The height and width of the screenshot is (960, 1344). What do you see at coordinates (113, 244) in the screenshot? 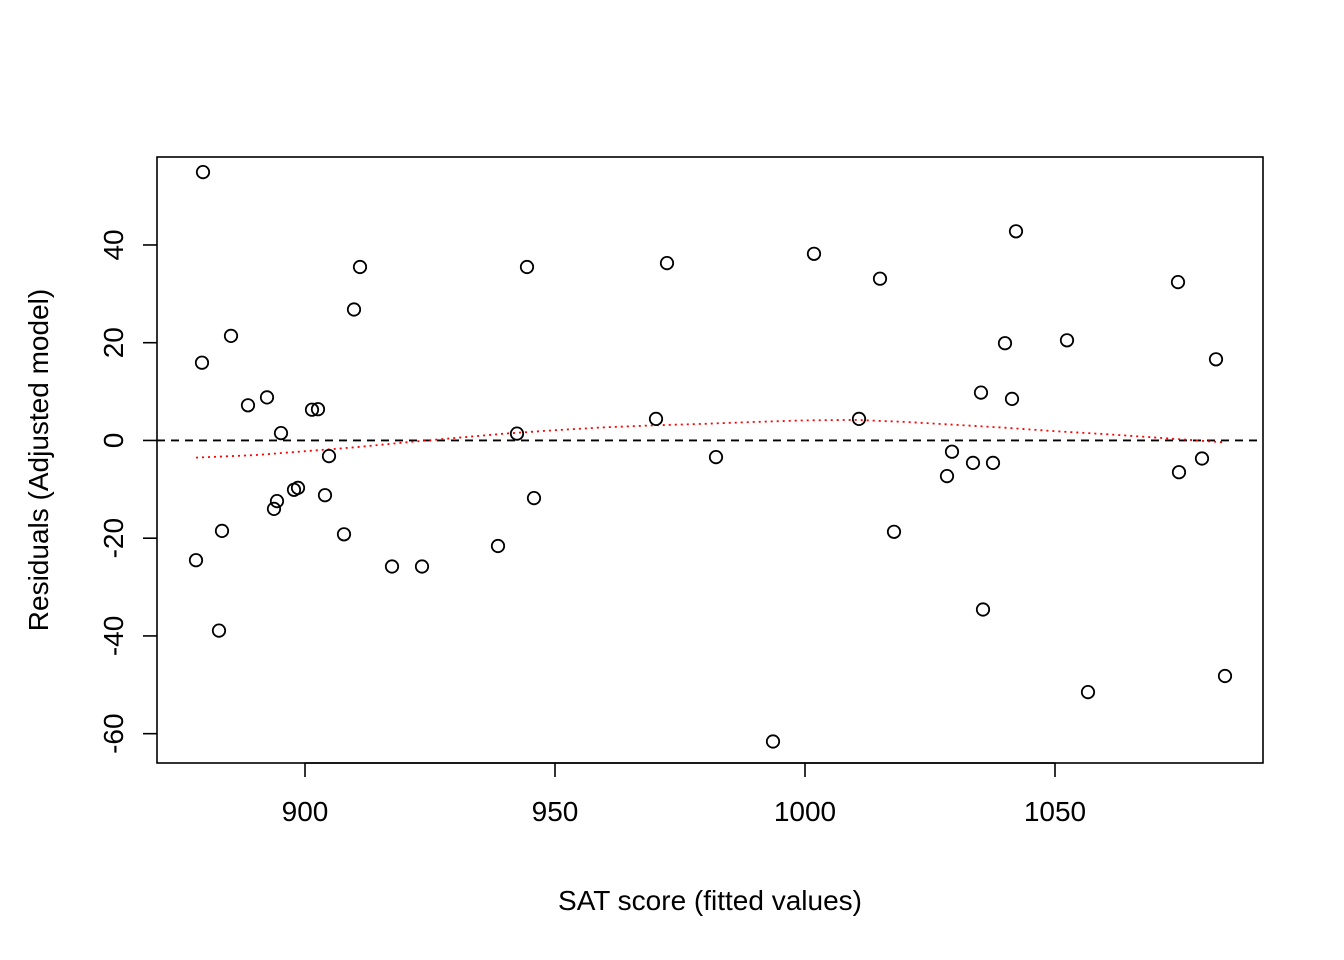
I see `y-tick-label: 40` at bounding box center [113, 244].